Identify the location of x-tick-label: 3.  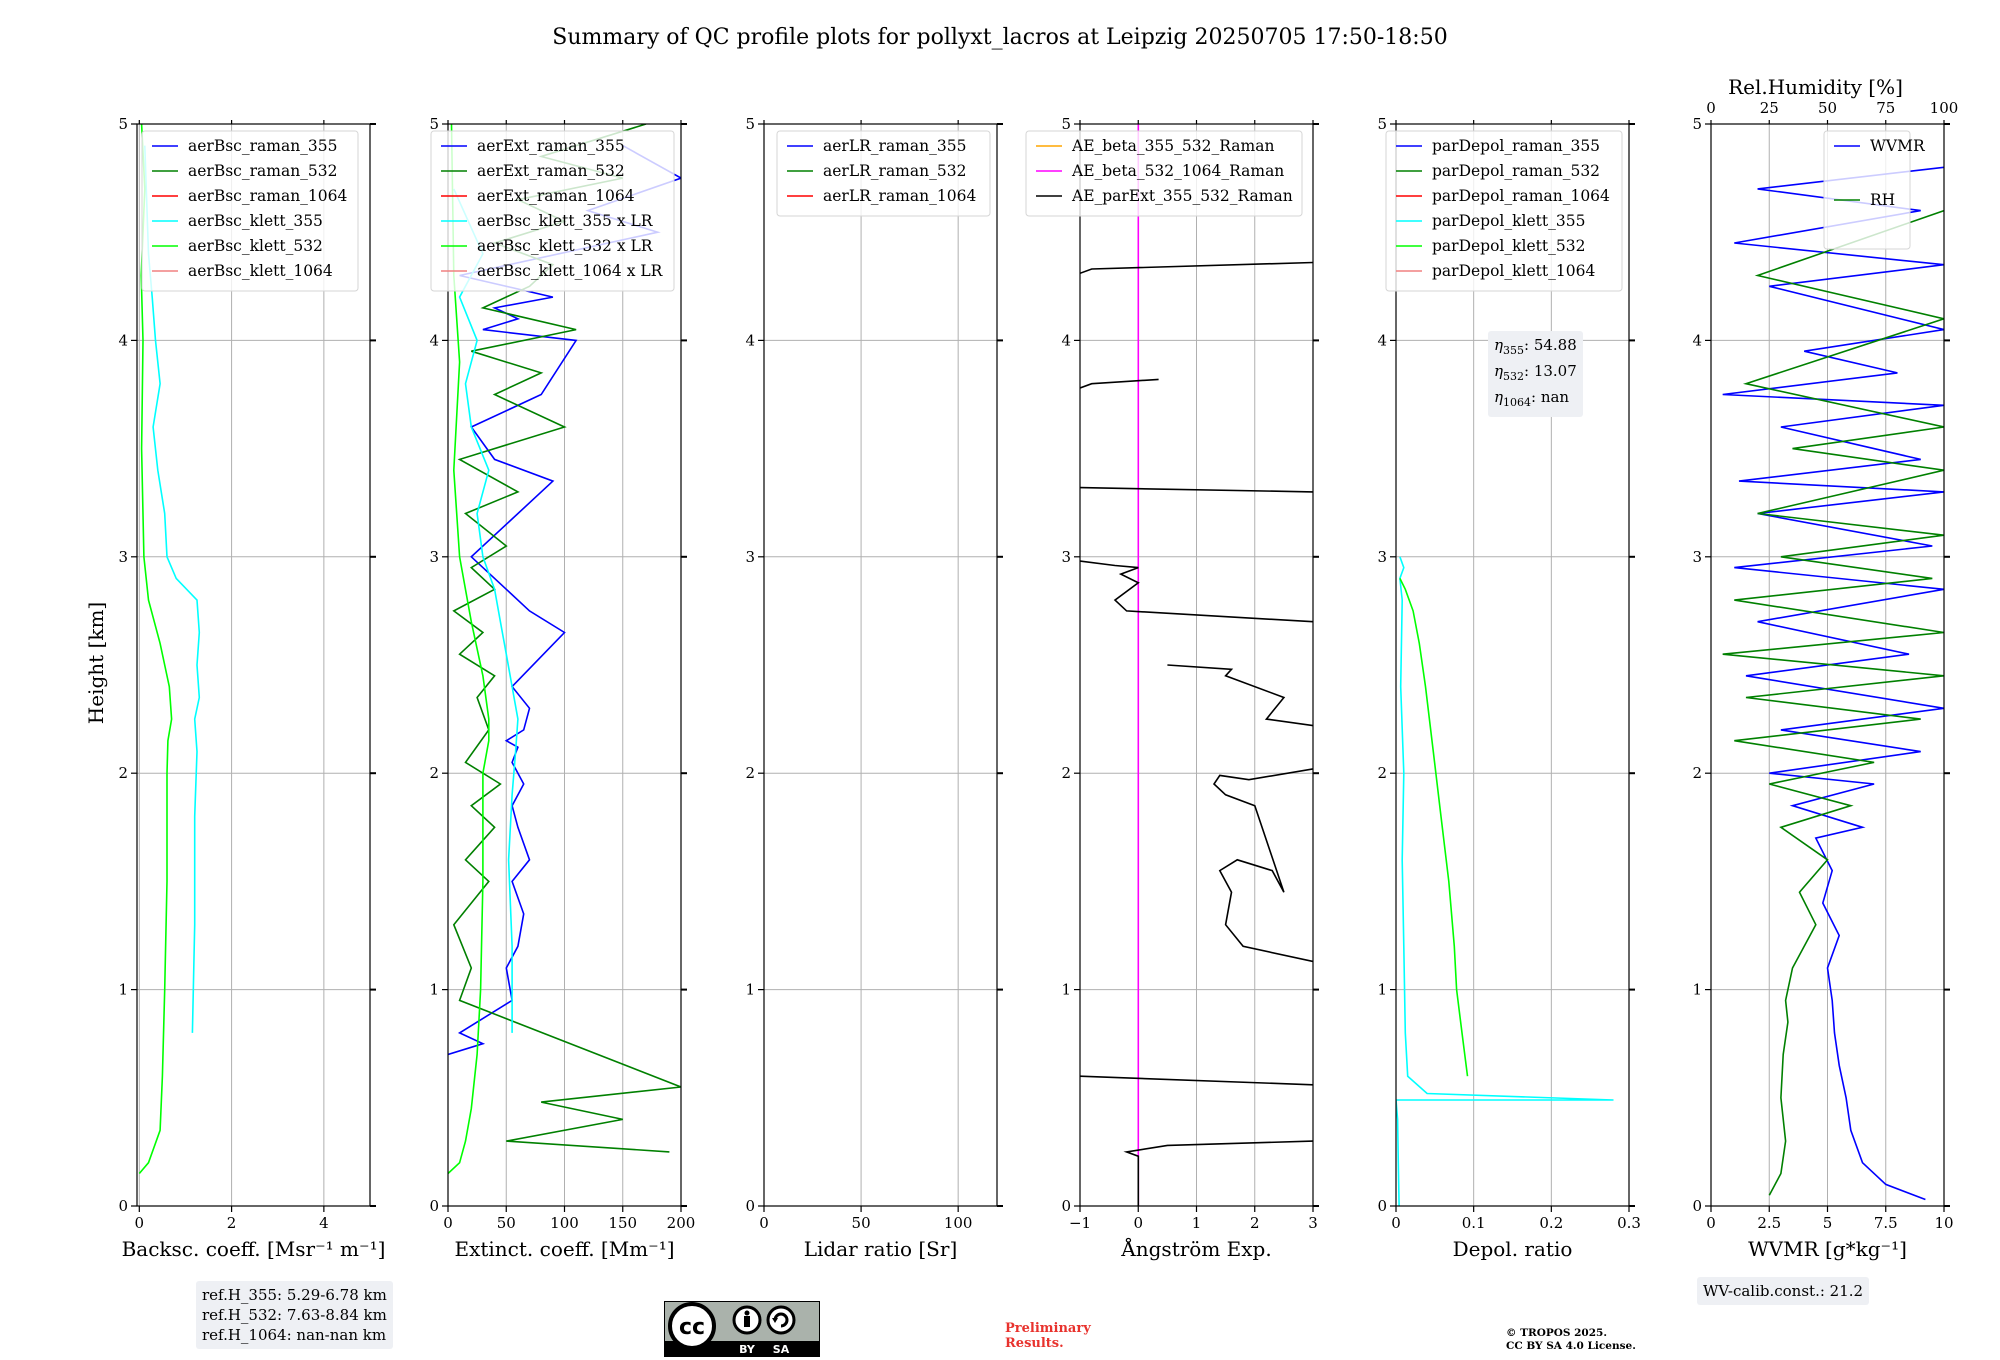
(1313, 1223).